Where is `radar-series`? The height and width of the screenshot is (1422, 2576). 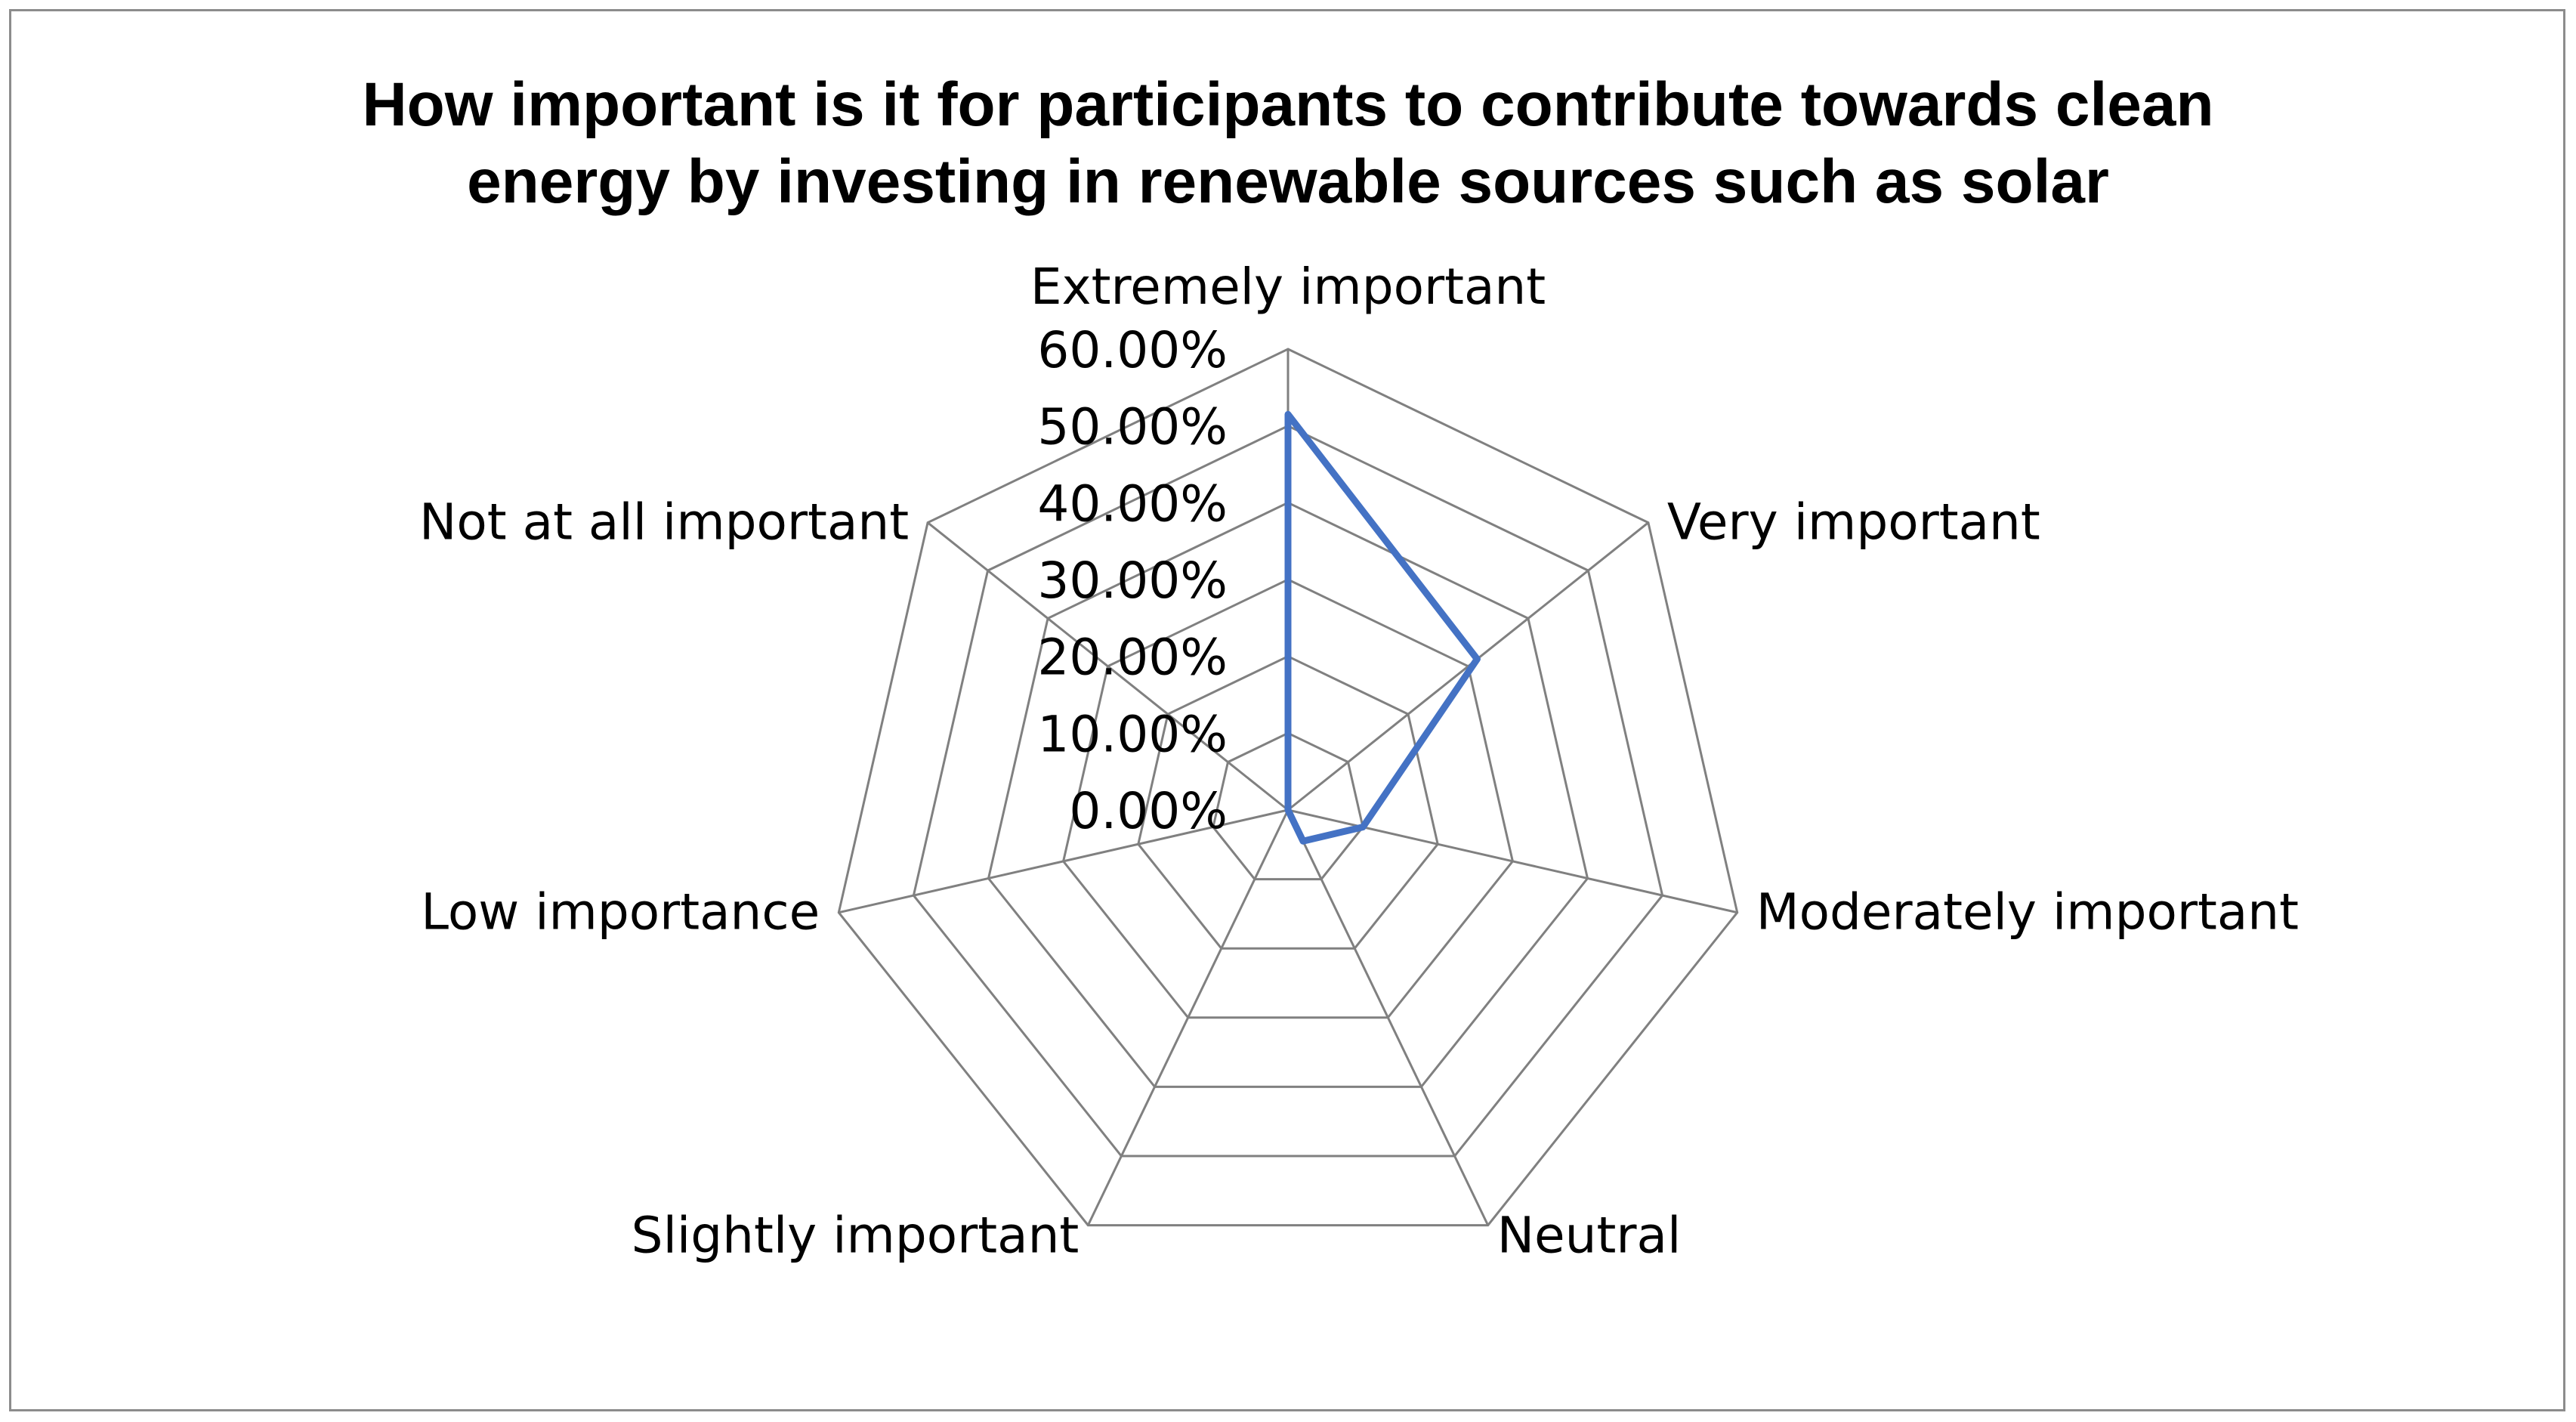
radar-series is located at coordinates (1382, 627).